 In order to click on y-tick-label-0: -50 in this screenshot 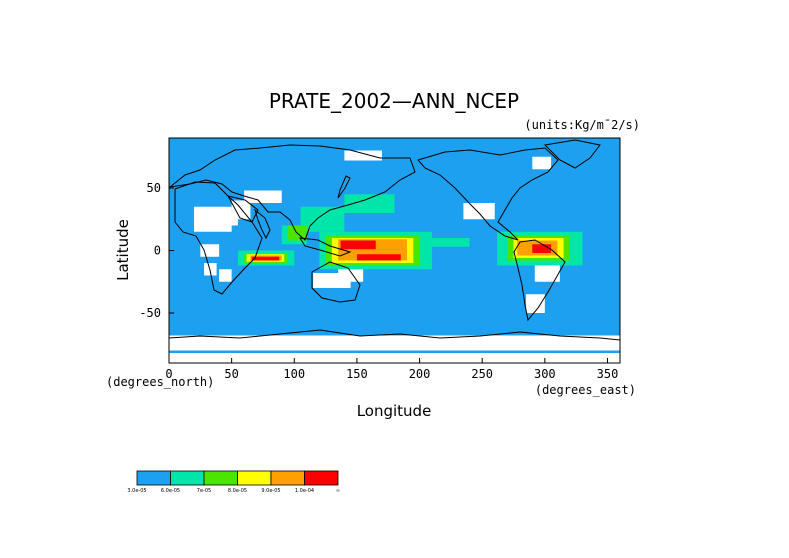, I will do `click(150, 313)`.